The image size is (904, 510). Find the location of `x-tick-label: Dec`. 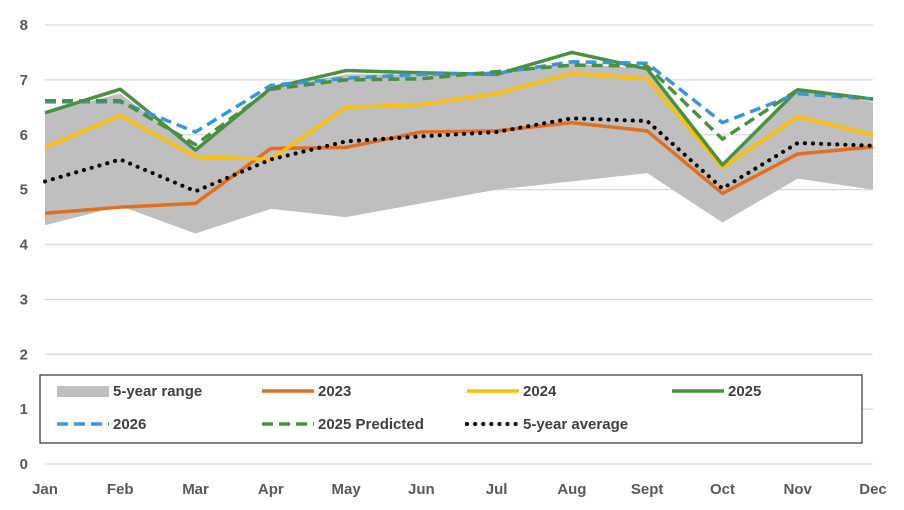

x-tick-label: Dec is located at coordinates (873, 489).